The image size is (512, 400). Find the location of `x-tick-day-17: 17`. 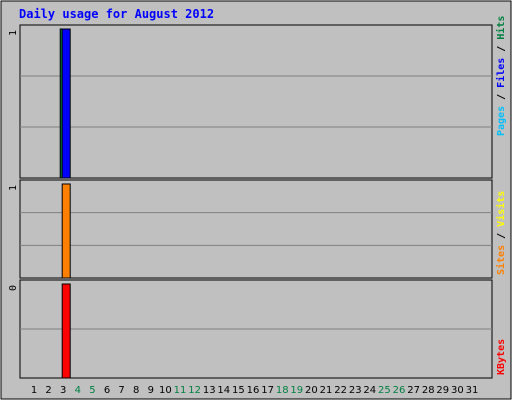

x-tick-day-17: 17 is located at coordinates (267, 390).